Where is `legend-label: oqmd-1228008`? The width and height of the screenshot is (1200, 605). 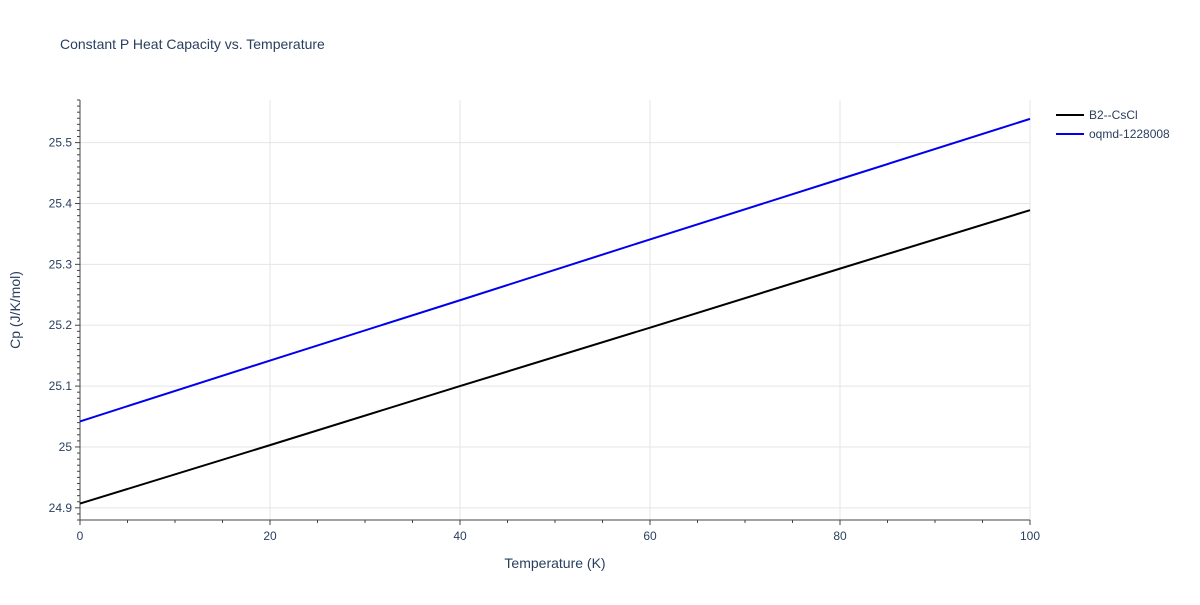 legend-label: oqmd-1228008 is located at coordinates (1129, 134).